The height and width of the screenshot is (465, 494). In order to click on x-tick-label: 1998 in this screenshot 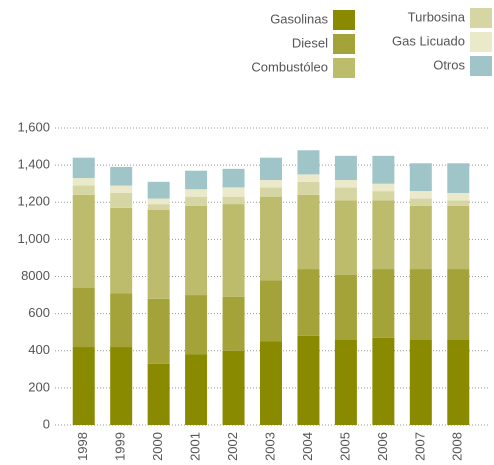, I will do `click(82, 446)`.